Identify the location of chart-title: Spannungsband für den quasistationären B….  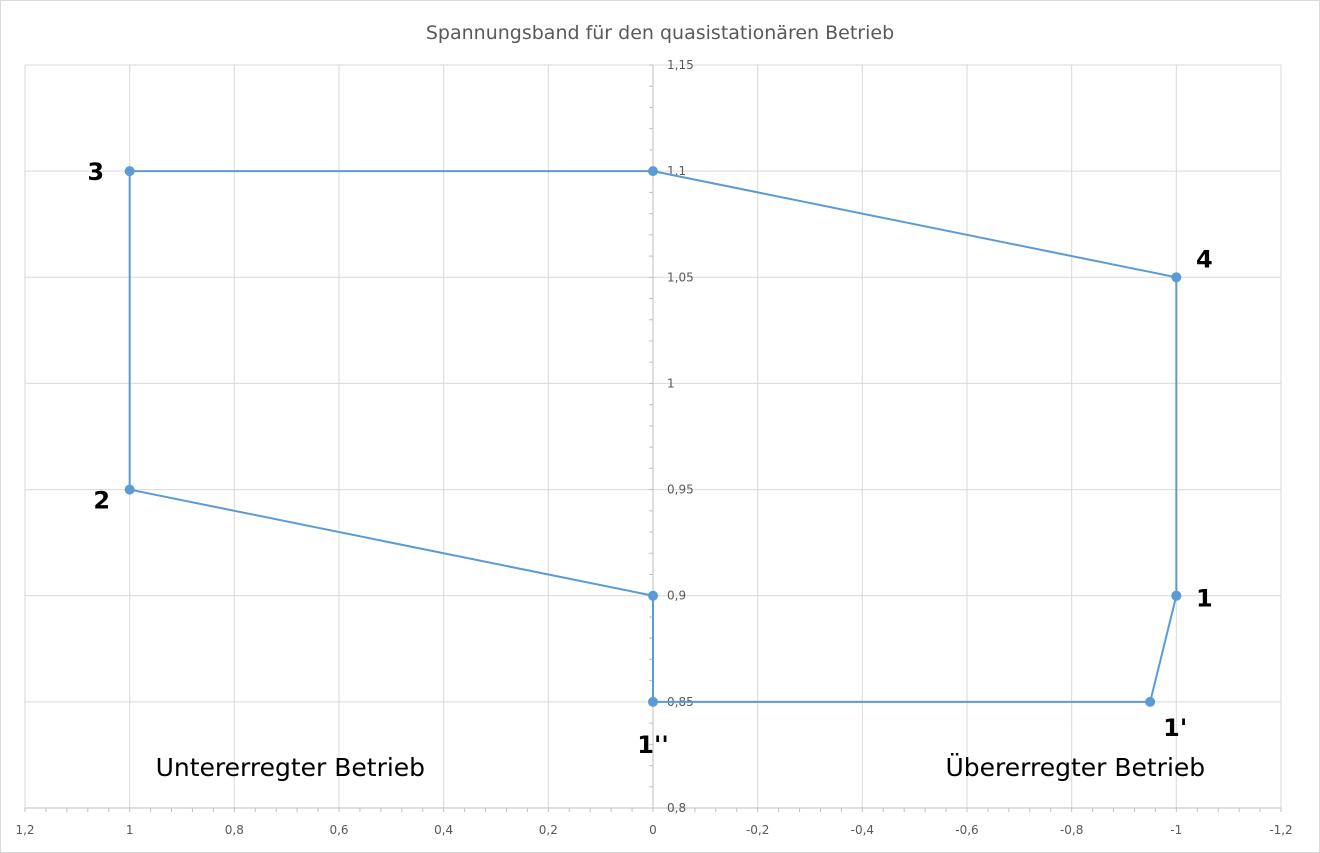
(660, 33).